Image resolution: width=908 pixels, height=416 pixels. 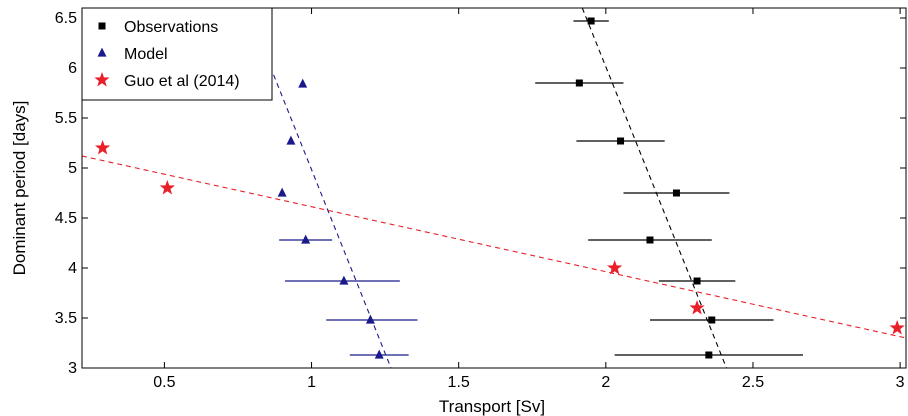 What do you see at coordinates (605, 382) in the screenshot?
I see `x-tick-label: 2` at bounding box center [605, 382].